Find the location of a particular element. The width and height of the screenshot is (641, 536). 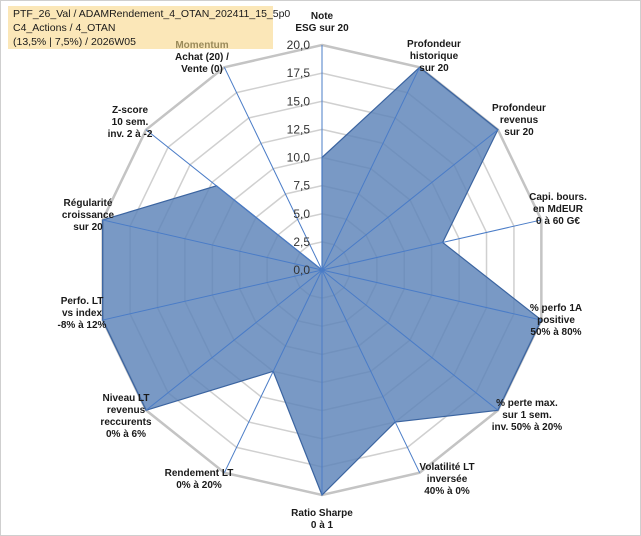

axis-label: 0 à 60 G€ is located at coordinates (558, 221).